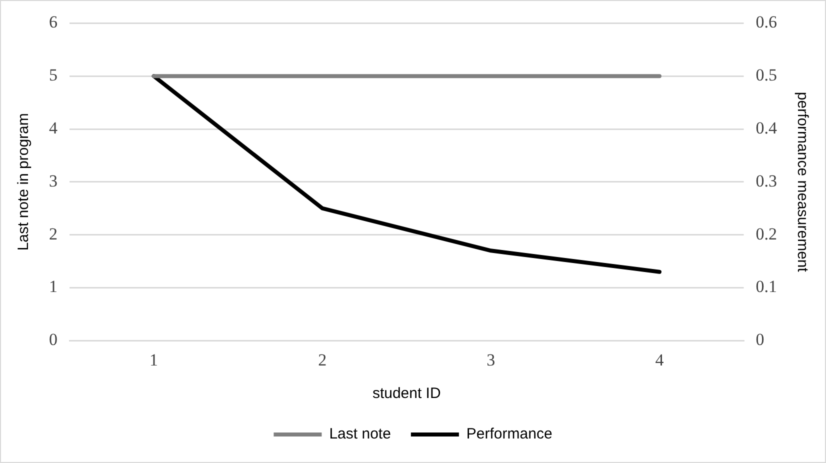 The width and height of the screenshot is (826, 463). What do you see at coordinates (766, 75) in the screenshot?
I see `y2-tick-label: 0.5` at bounding box center [766, 75].